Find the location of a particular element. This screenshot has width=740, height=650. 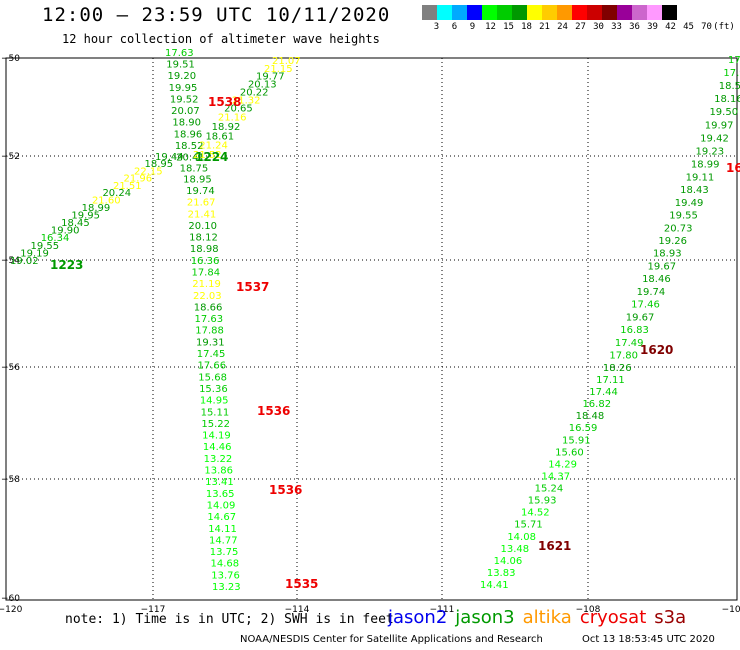

wave-height-label: 17.44 is located at coordinates (603, 392).